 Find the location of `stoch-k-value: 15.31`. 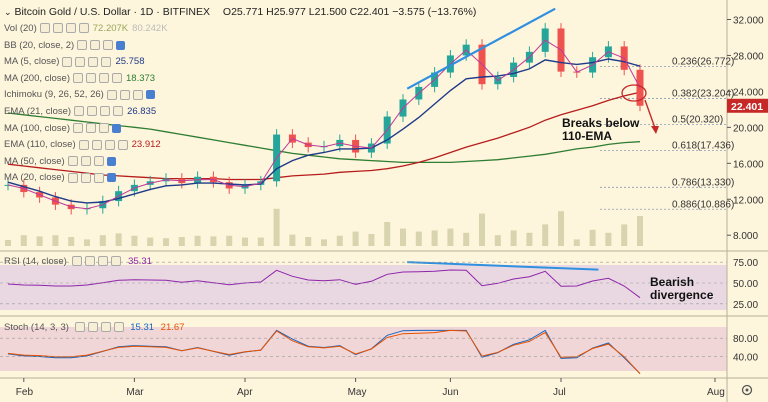

stoch-k-value: 15.31 is located at coordinates (142, 327).